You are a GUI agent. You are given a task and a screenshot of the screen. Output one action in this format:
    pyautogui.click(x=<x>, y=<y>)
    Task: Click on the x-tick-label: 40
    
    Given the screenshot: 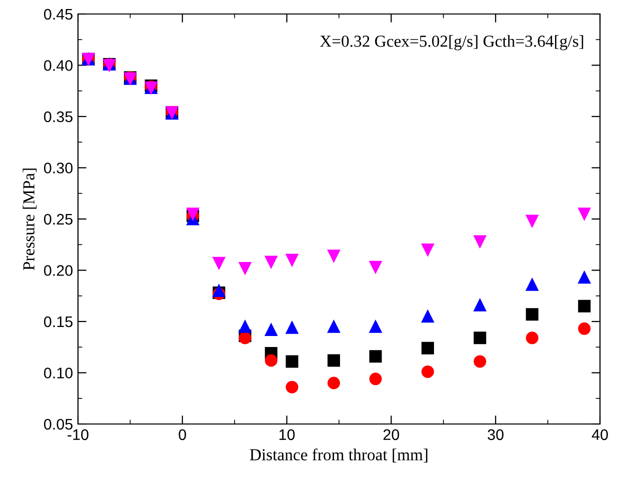 What is the action you would take?
    pyautogui.click(x=600, y=434)
    